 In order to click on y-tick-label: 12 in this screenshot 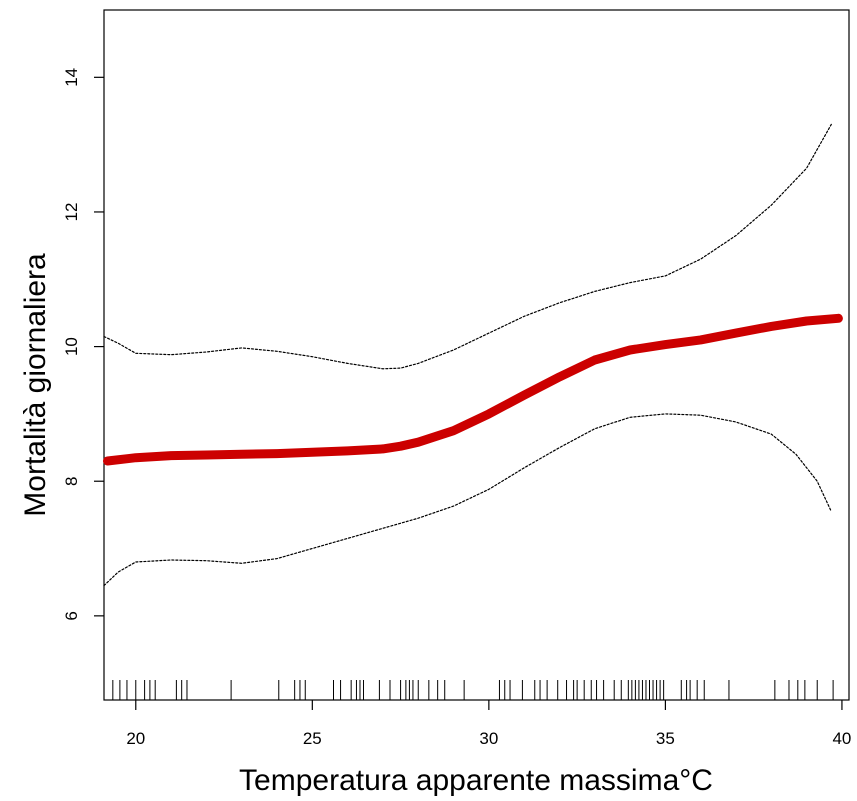, I will do `click(71, 211)`.